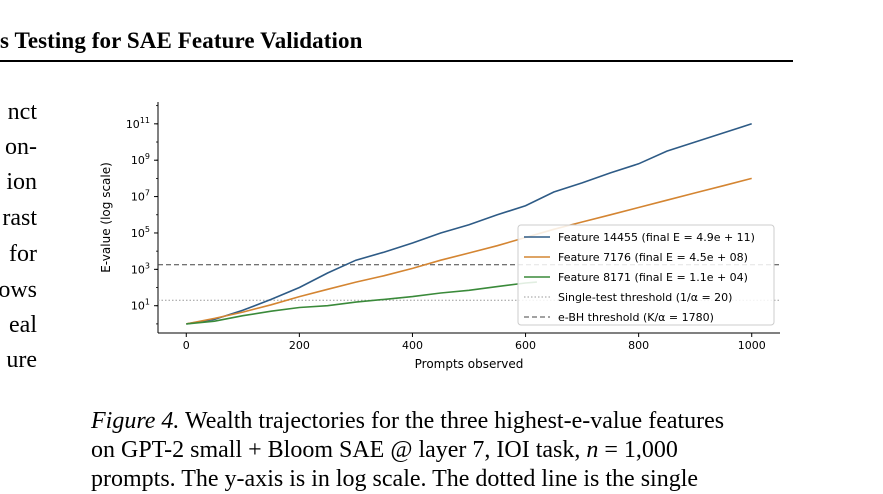 The image size is (883, 494). What do you see at coordinates (299, 345) in the screenshot?
I see `x-tick-label: 200` at bounding box center [299, 345].